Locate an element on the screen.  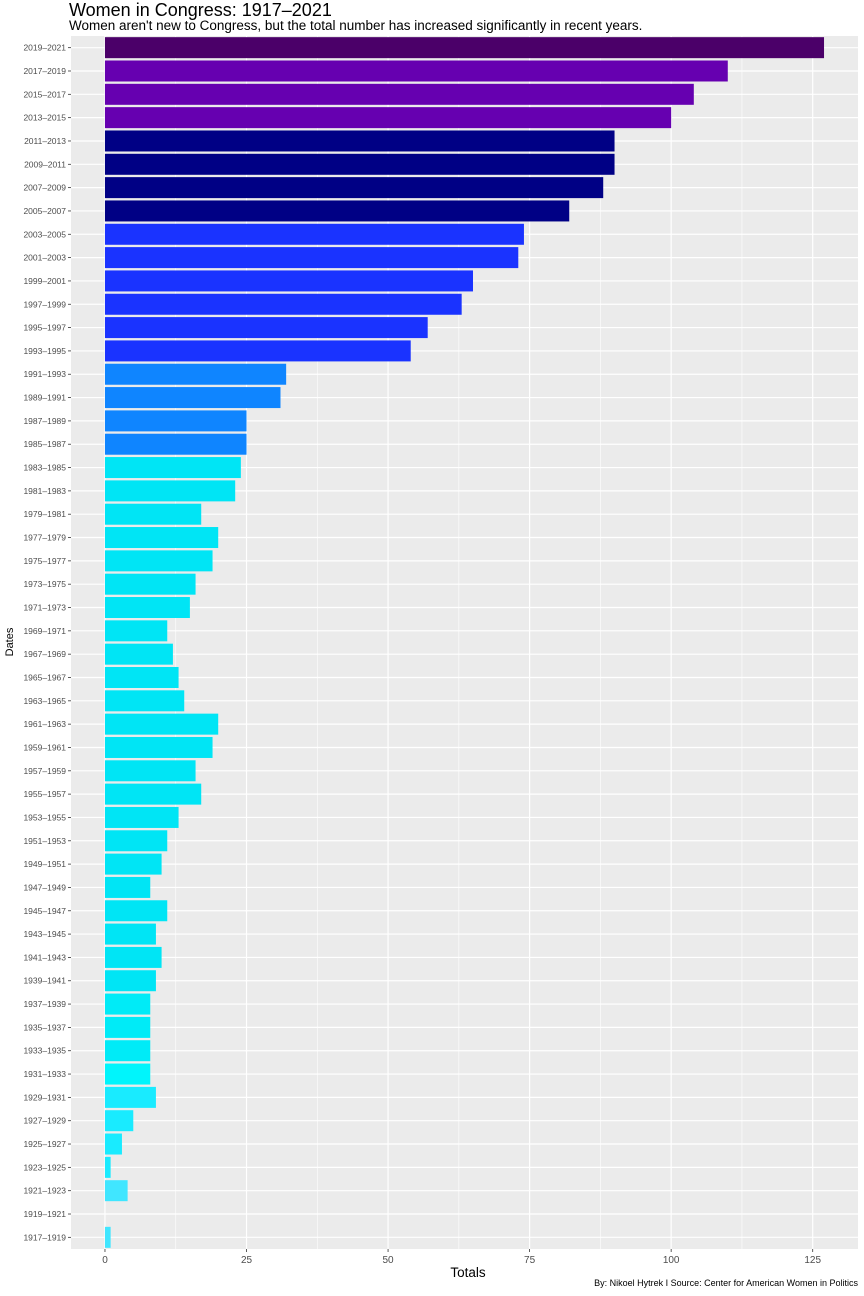
x-tick-label: 100 is located at coordinates (671, 1260).